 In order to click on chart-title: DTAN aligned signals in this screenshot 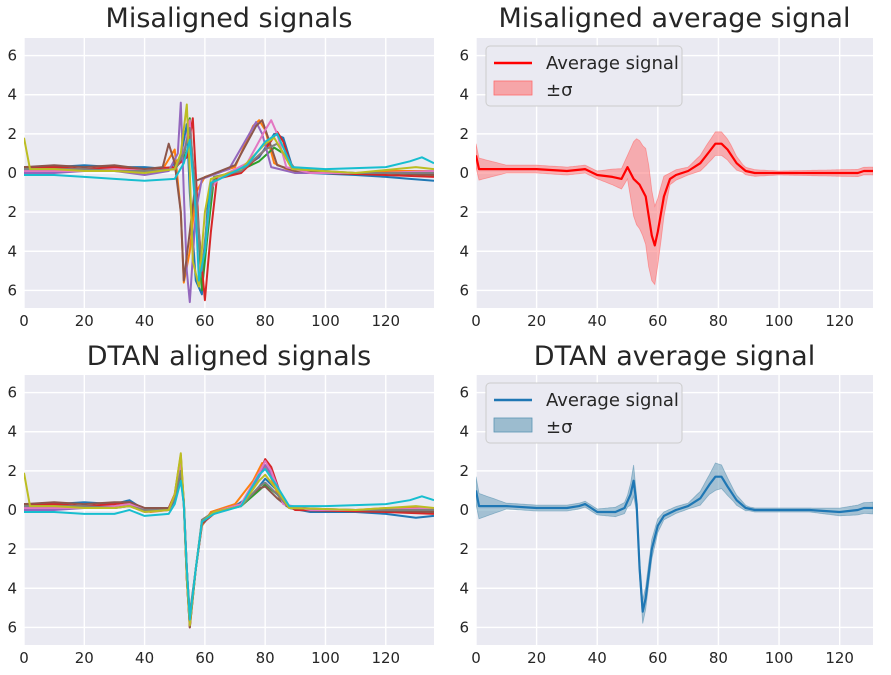, I will do `click(229, 356)`.